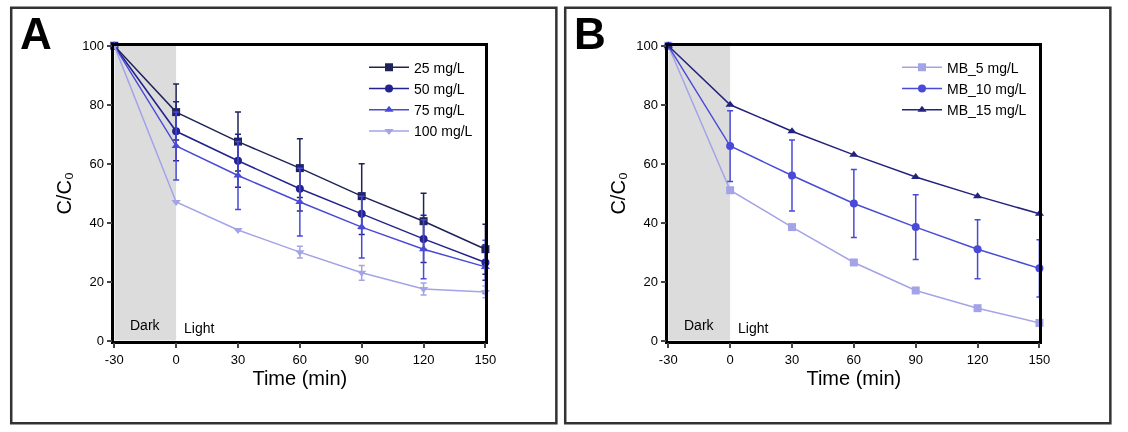 This screenshot has width=1128, height=432. Describe the element at coordinates (439, 110) in the screenshot. I see `legend-label: 75 mg/L` at that location.